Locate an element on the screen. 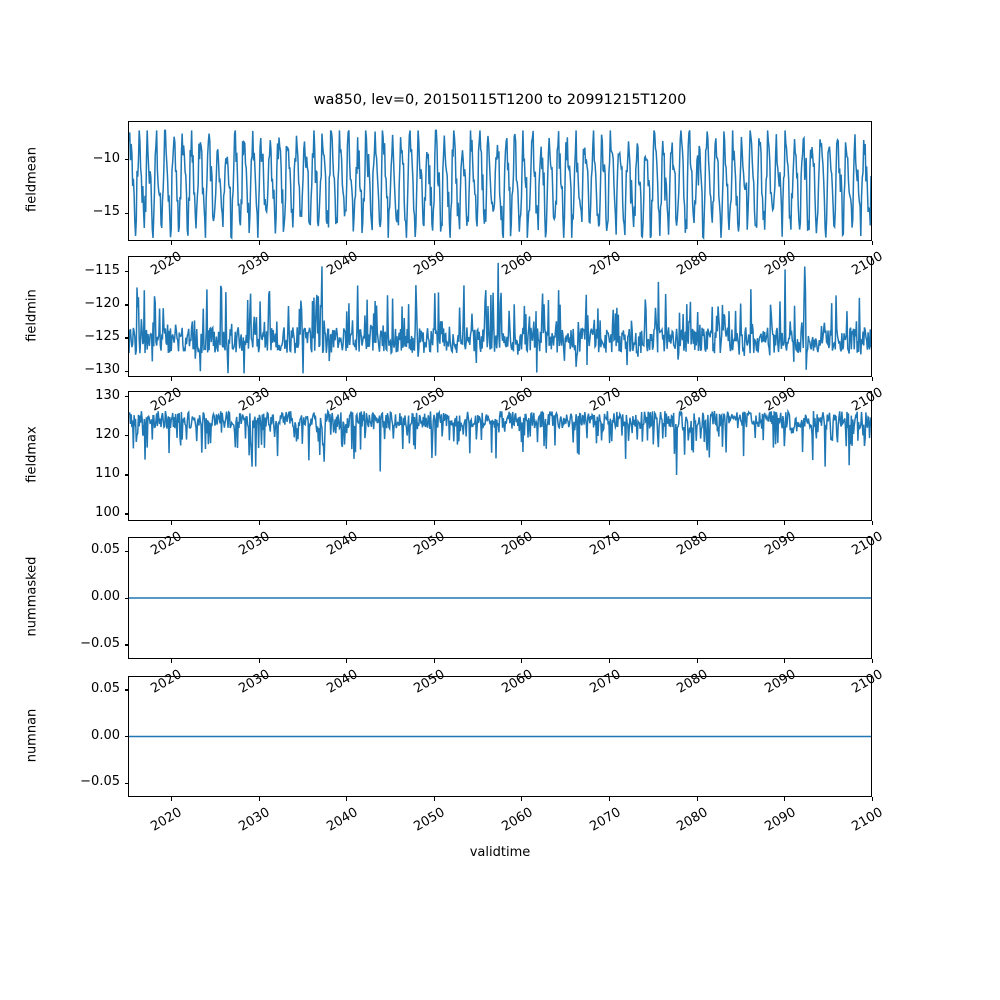 The width and height of the screenshot is (1000, 1000). y-tick-label: 120 is located at coordinates (107, 434).